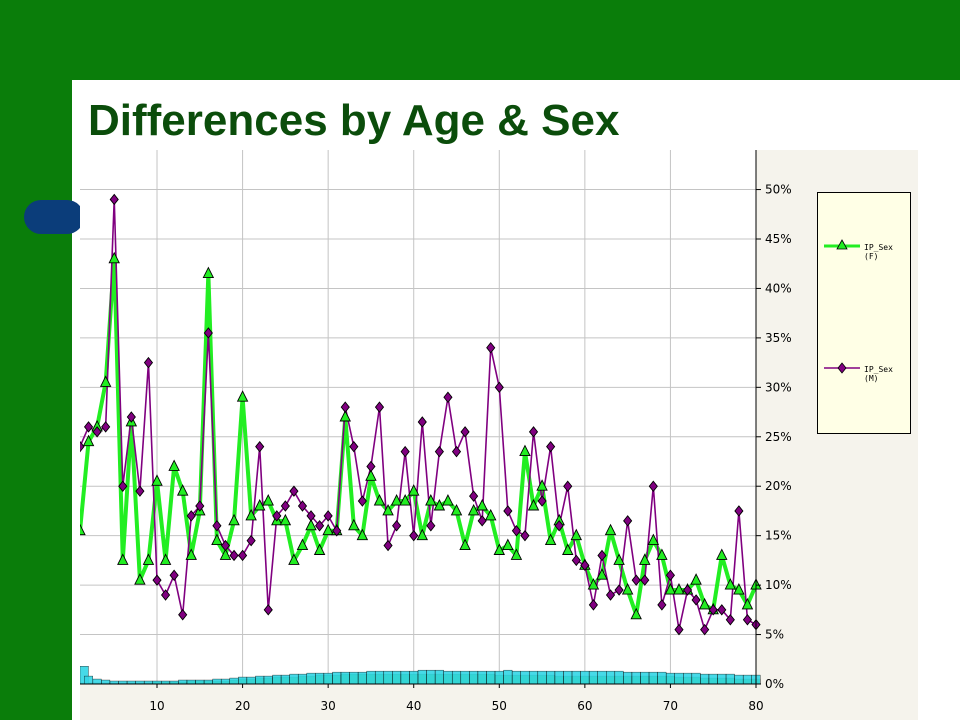 Image resolution: width=960 pixels, height=720 pixels. I want to click on slide-title: Differences by Age & Sex, so click(354, 120).